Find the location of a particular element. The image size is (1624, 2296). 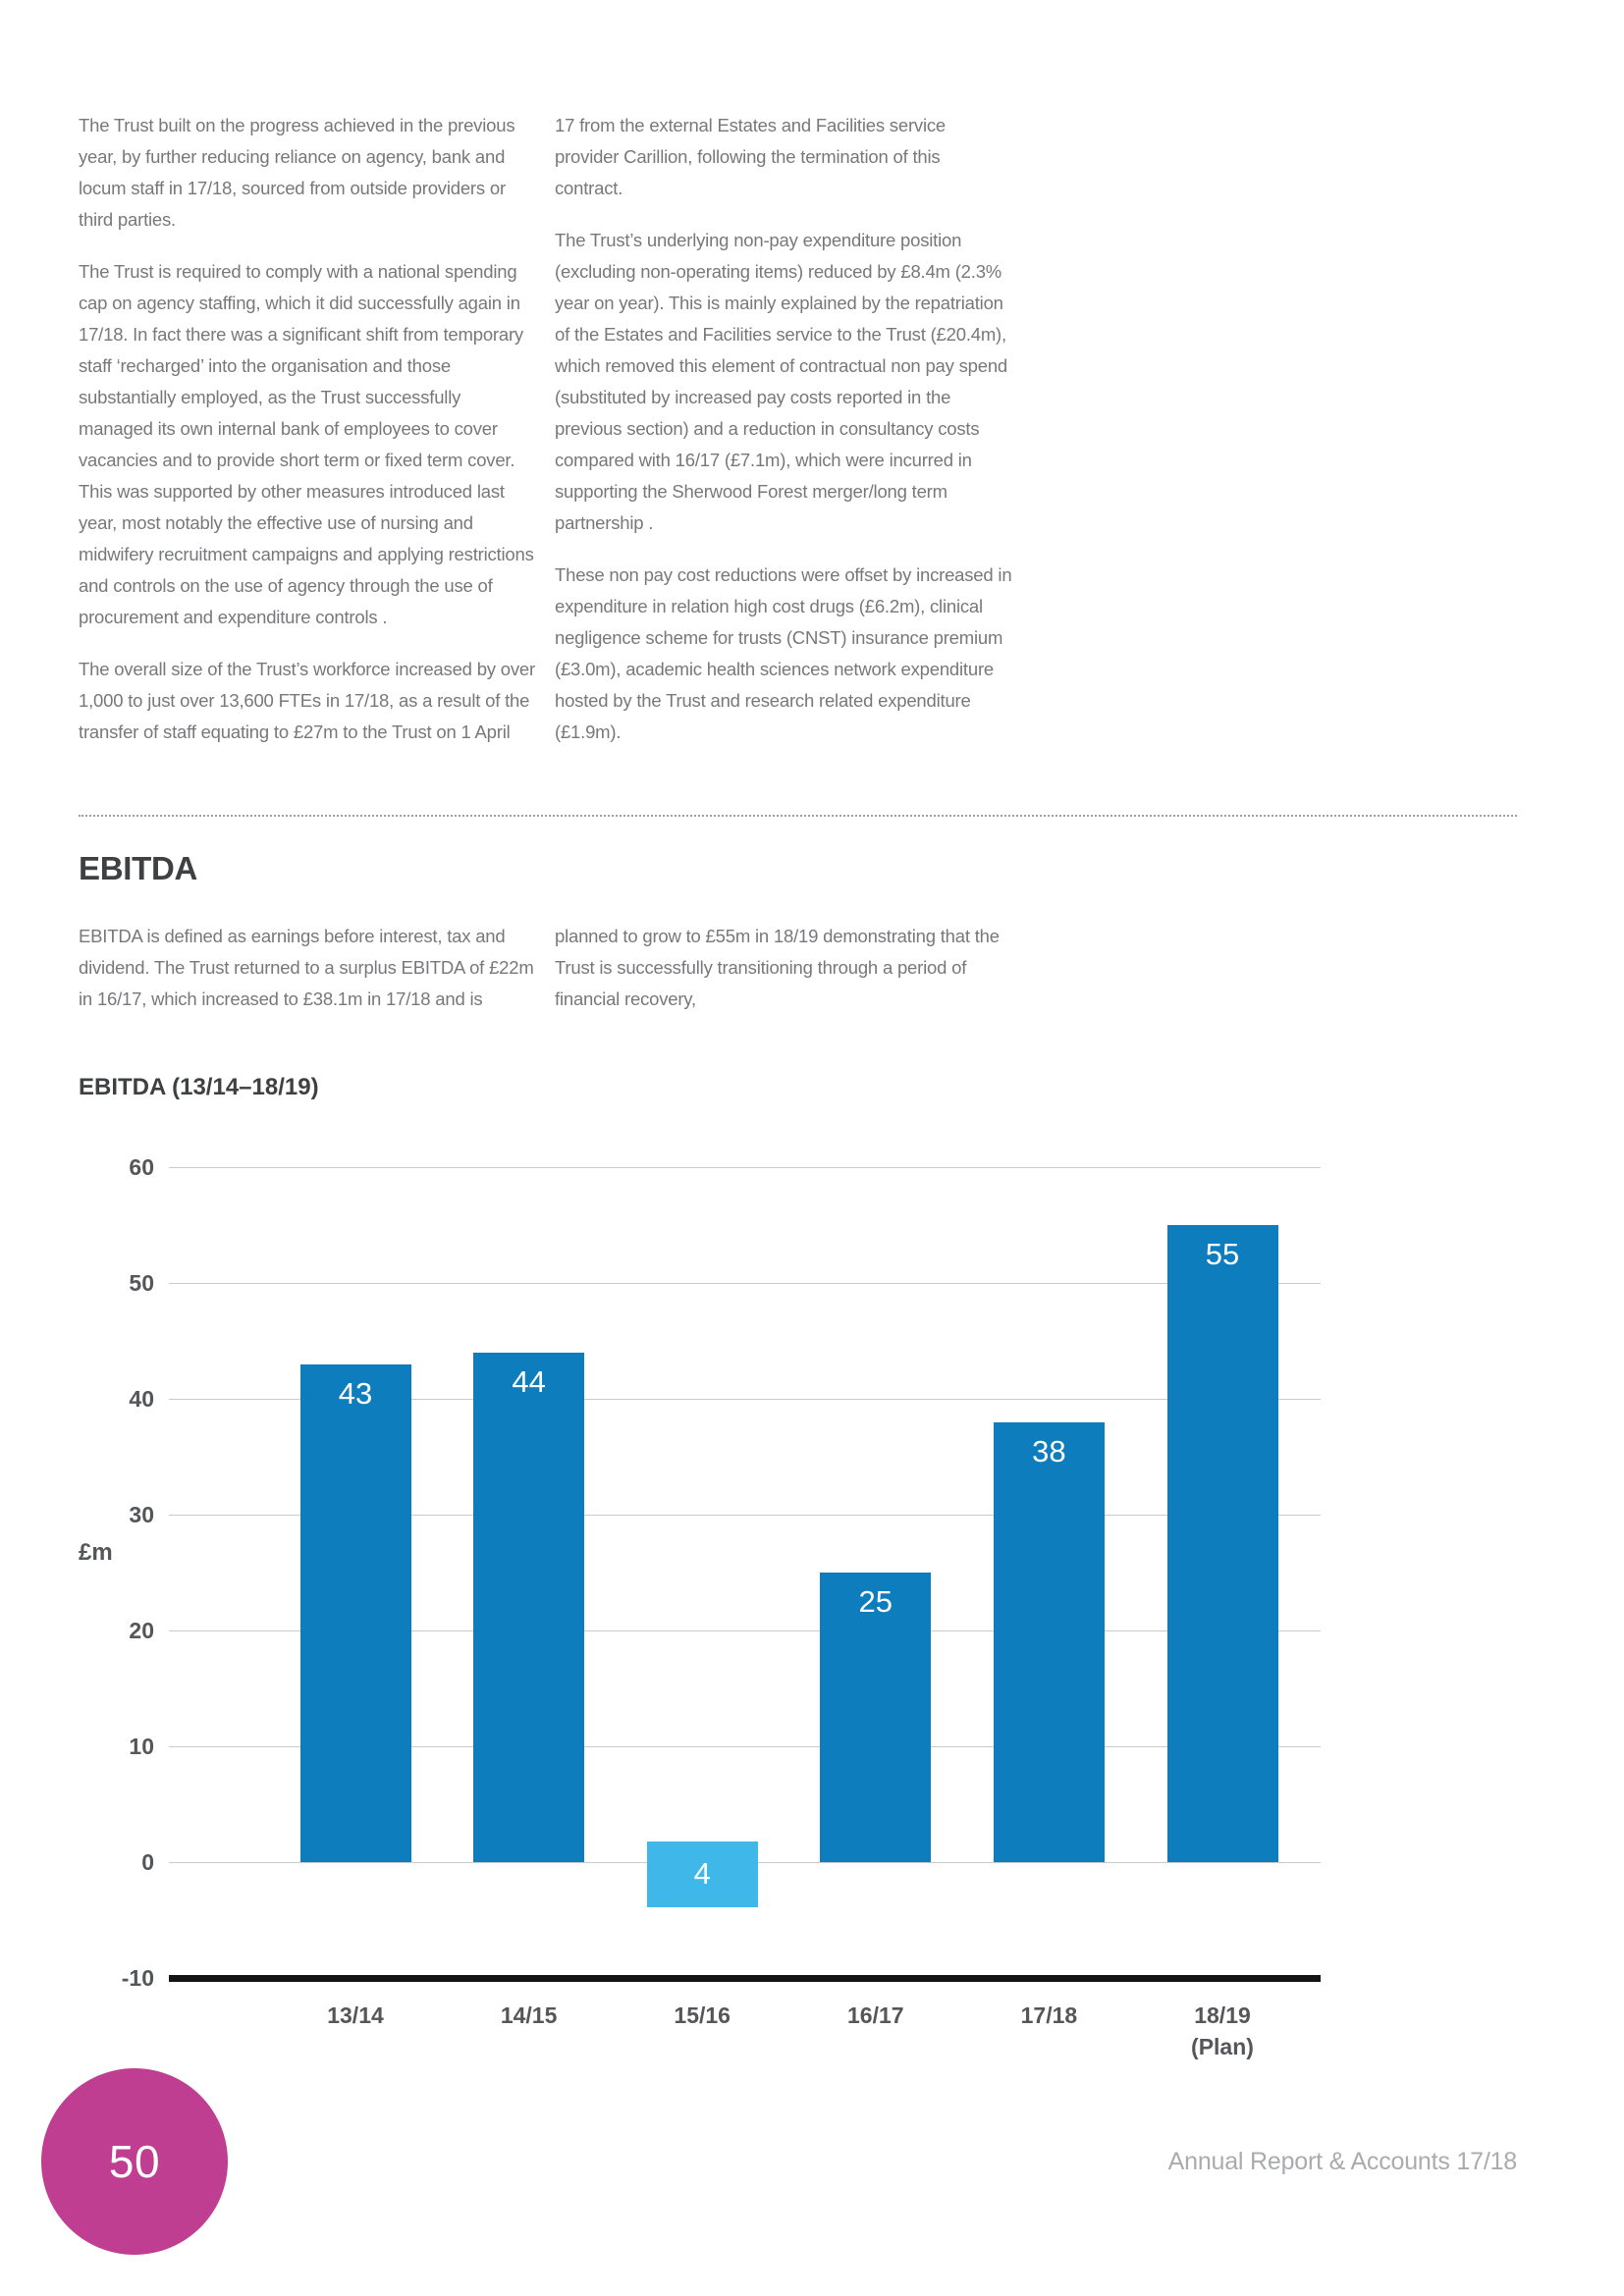

x-tick-label-line: 15/16 is located at coordinates (702, 2015).